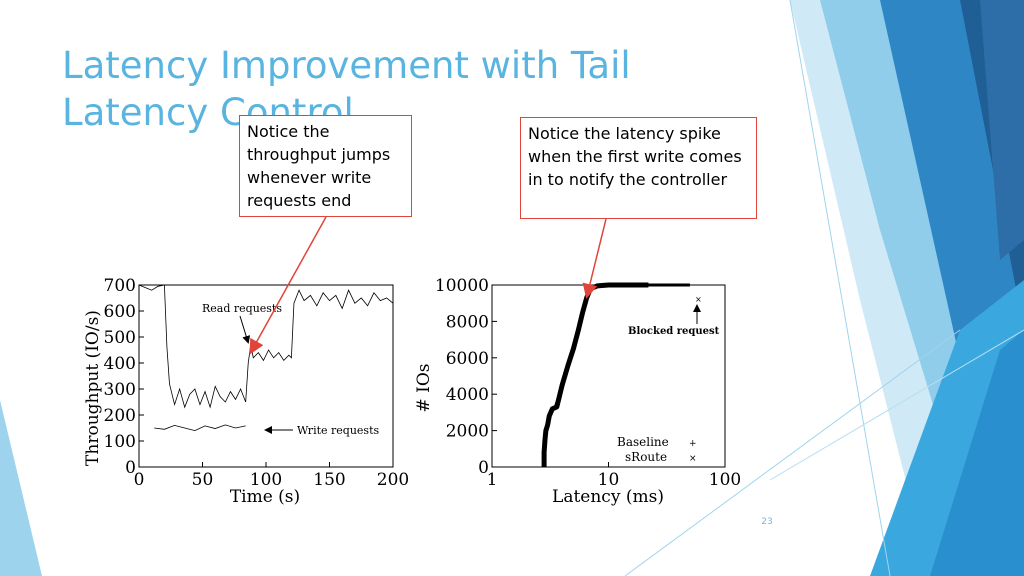  Describe the element at coordinates (1002, 130) in the screenshot. I see `right-facet-edge` at that location.